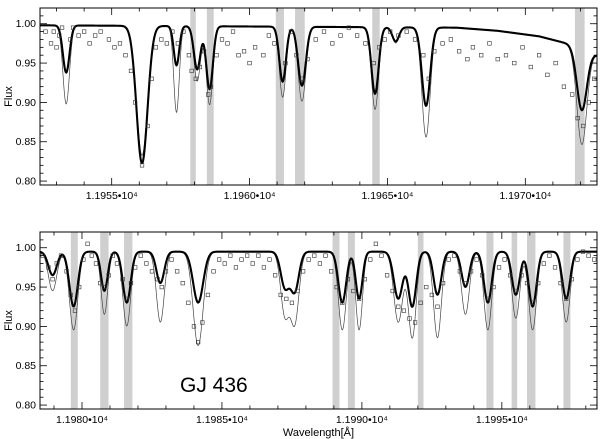  Describe the element at coordinates (525, 196) in the screenshot. I see `x-tick-label: 1.1970•10⁴` at that location.